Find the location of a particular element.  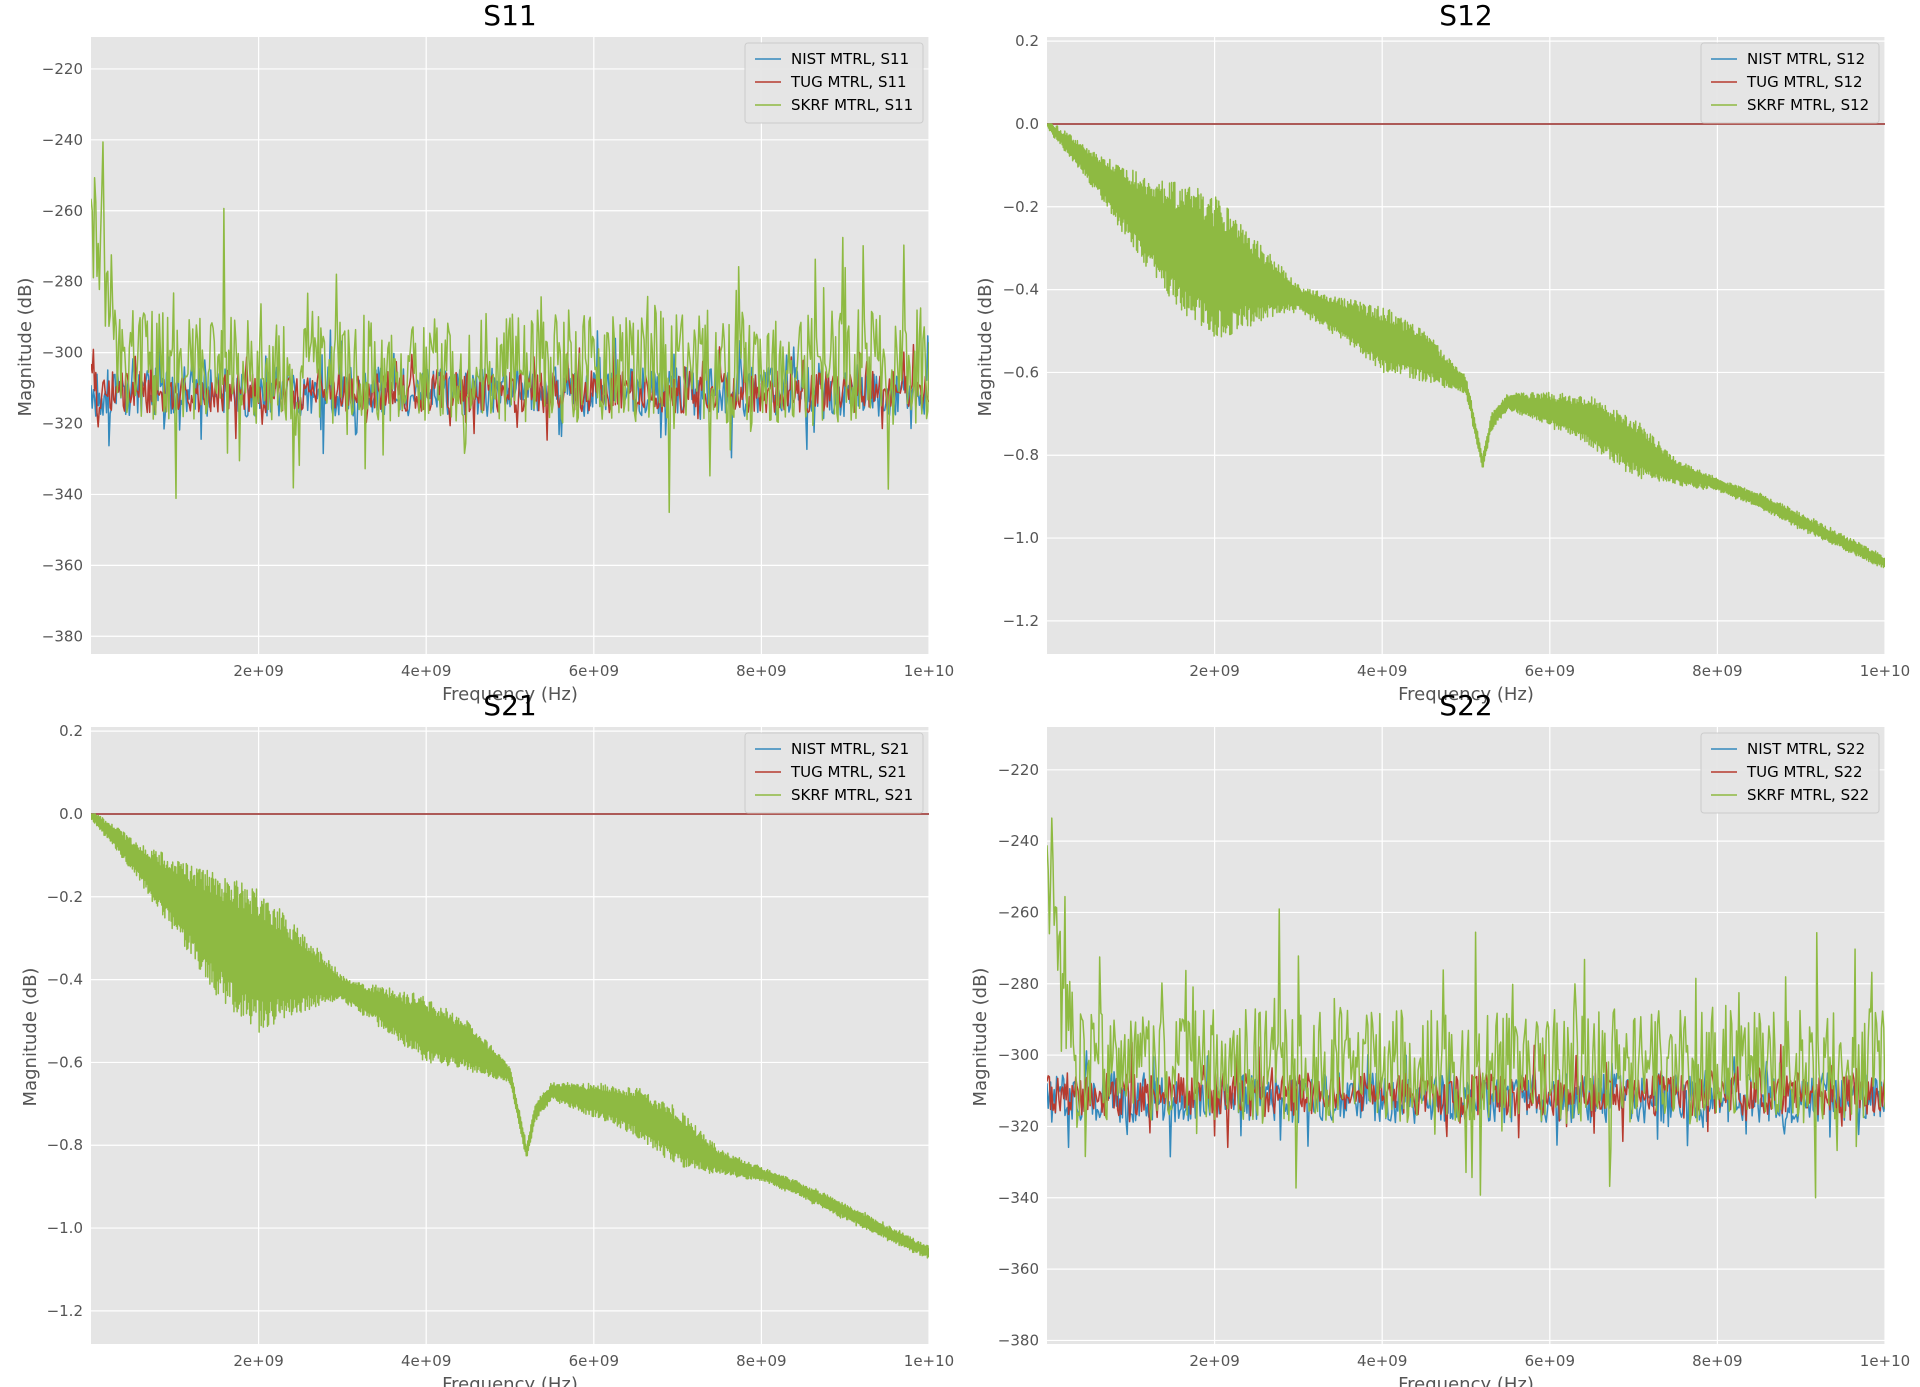

chart-title: S22 is located at coordinates (1465, 705).